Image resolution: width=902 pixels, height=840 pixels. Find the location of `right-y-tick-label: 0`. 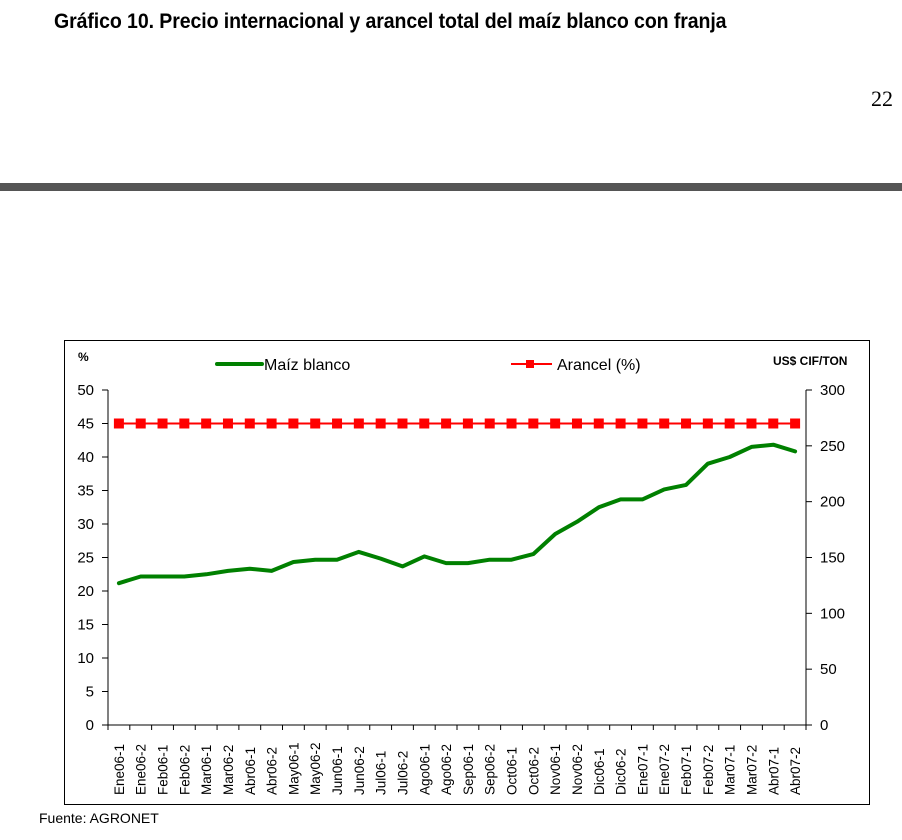

right-y-tick-label: 0 is located at coordinates (824, 725).